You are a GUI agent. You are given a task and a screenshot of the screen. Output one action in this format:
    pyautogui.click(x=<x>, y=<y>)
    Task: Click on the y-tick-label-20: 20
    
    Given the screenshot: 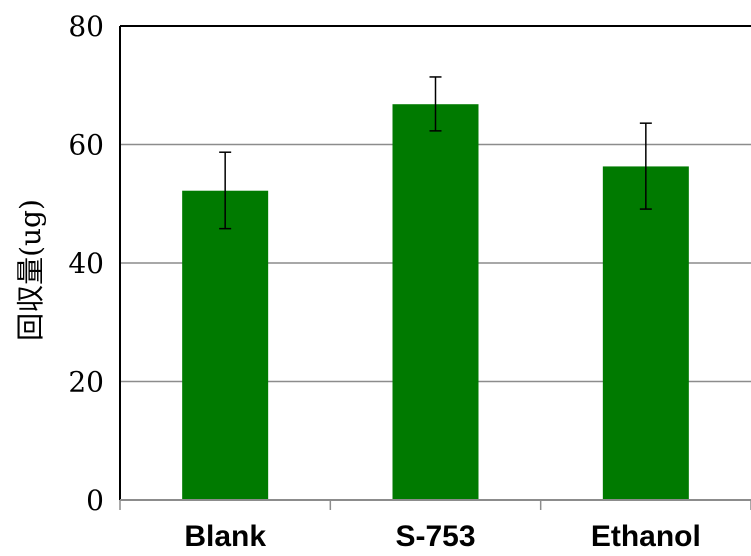 What is the action you would take?
    pyautogui.click(x=86, y=382)
    